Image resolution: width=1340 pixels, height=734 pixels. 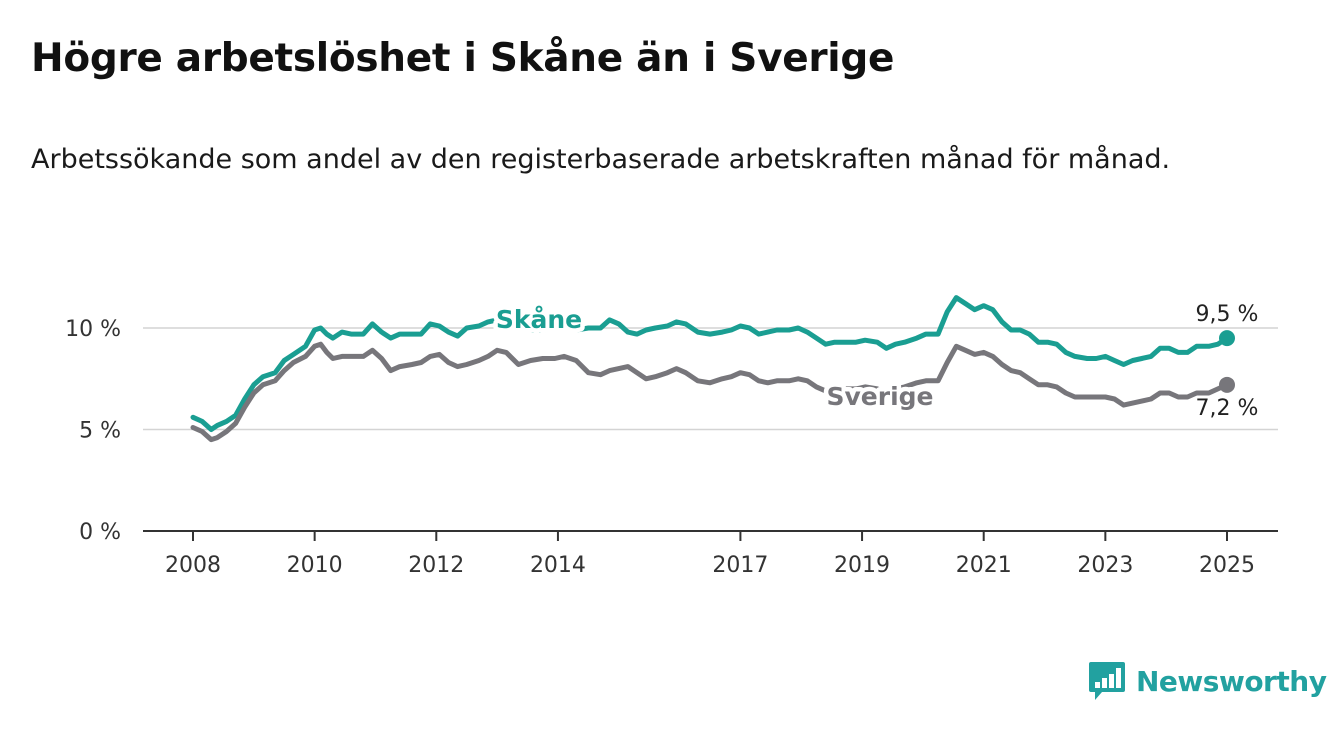 I want to click on series-name-halo: Skåne, so click(x=539, y=319).